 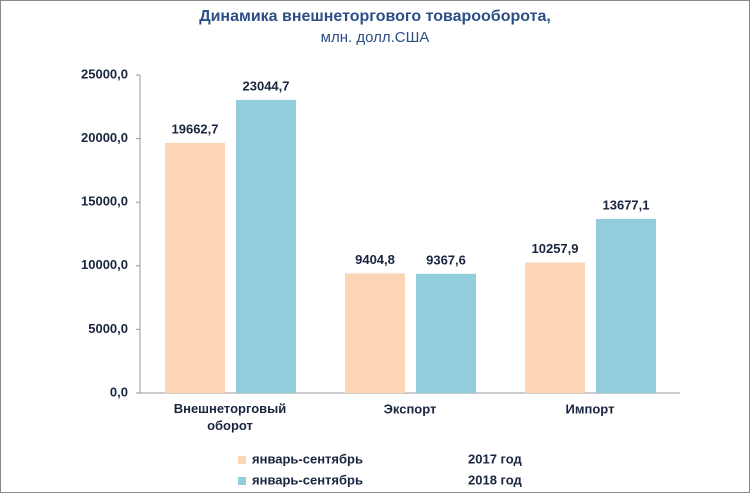 What do you see at coordinates (266, 85) in the screenshot?
I see `value-label: 23044,7` at bounding box center [266, 85].